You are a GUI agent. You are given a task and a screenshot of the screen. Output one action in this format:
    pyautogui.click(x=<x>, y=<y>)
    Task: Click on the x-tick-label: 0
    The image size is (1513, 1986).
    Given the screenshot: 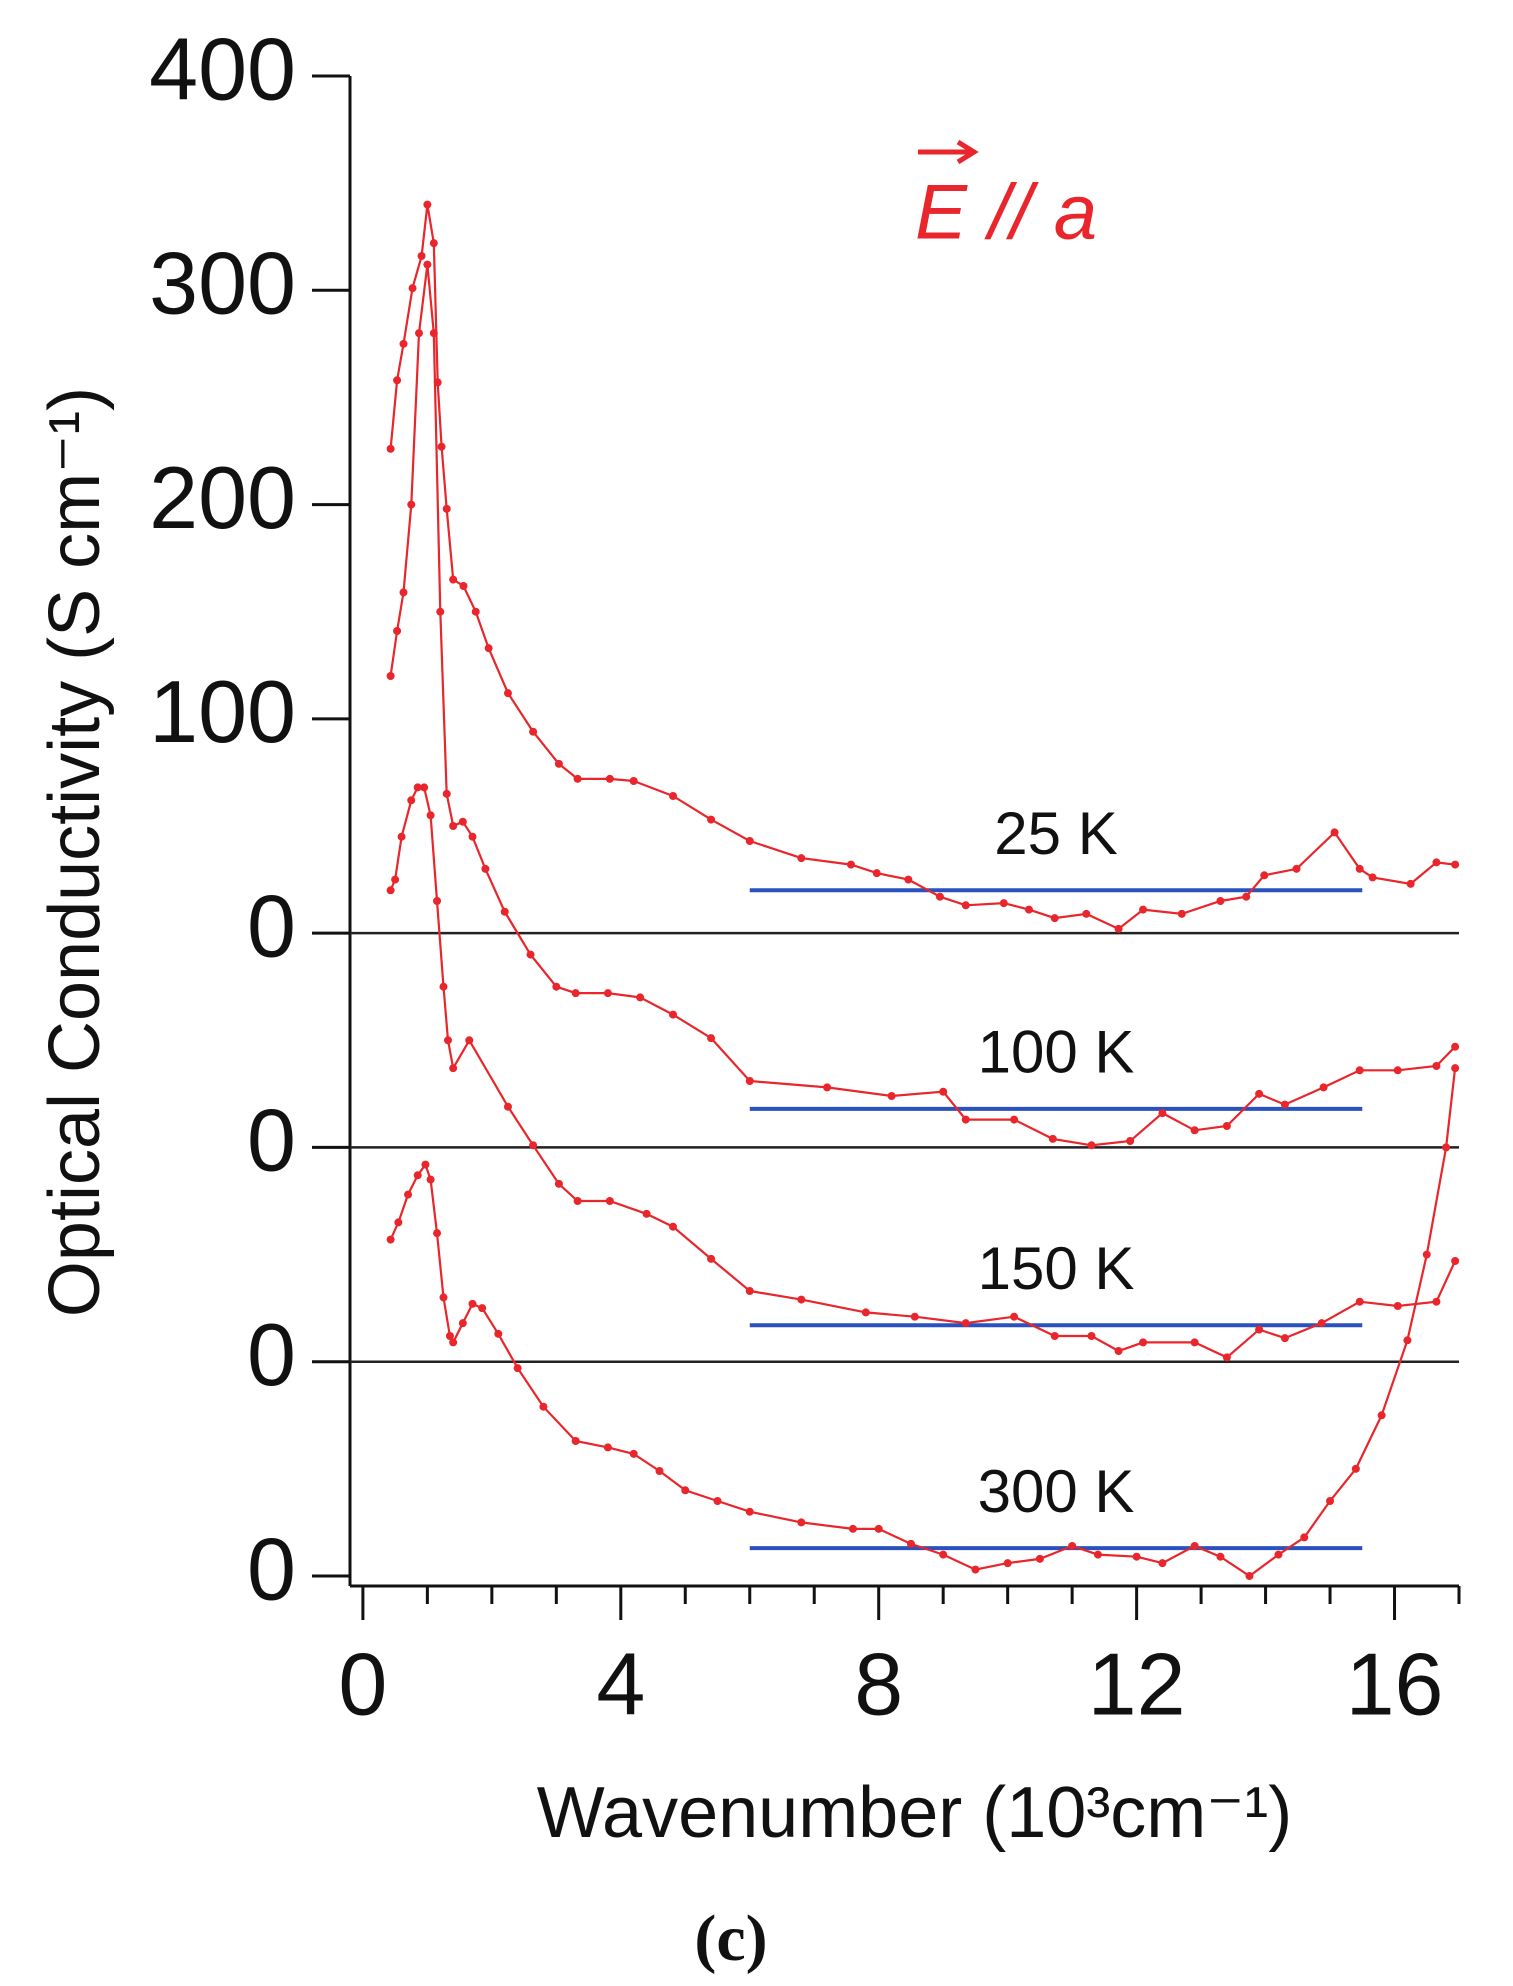 What is the action you would take?
    pyautogui.click(x=362, y=1683)
    